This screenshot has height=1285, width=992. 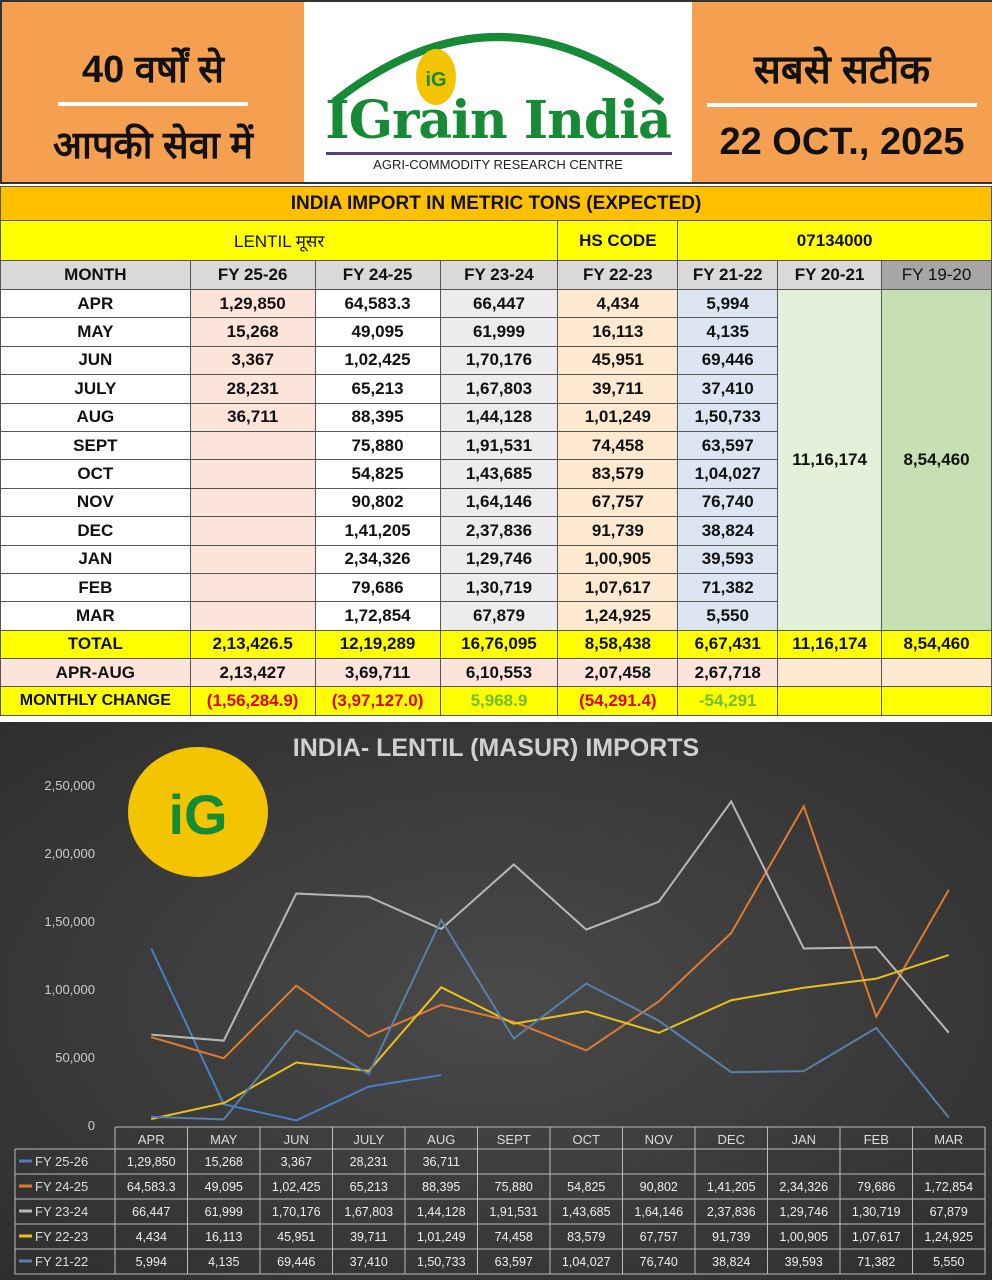 What do you see at coordinates (586, 1237) in the screenshot?
I see `data-label: 83,579` at bounding box center [586, 1237].